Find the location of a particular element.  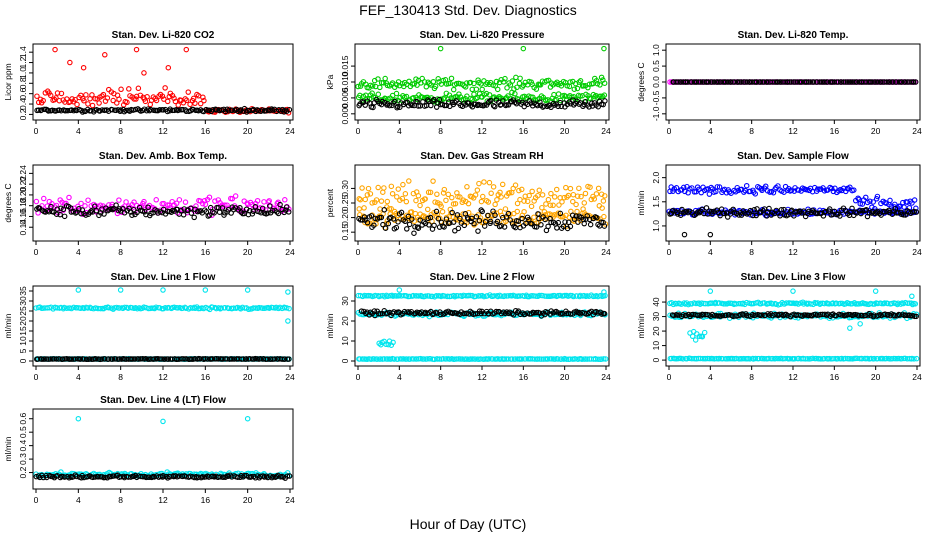

y-axis-label: kPa is located at coordinates (330, 81).